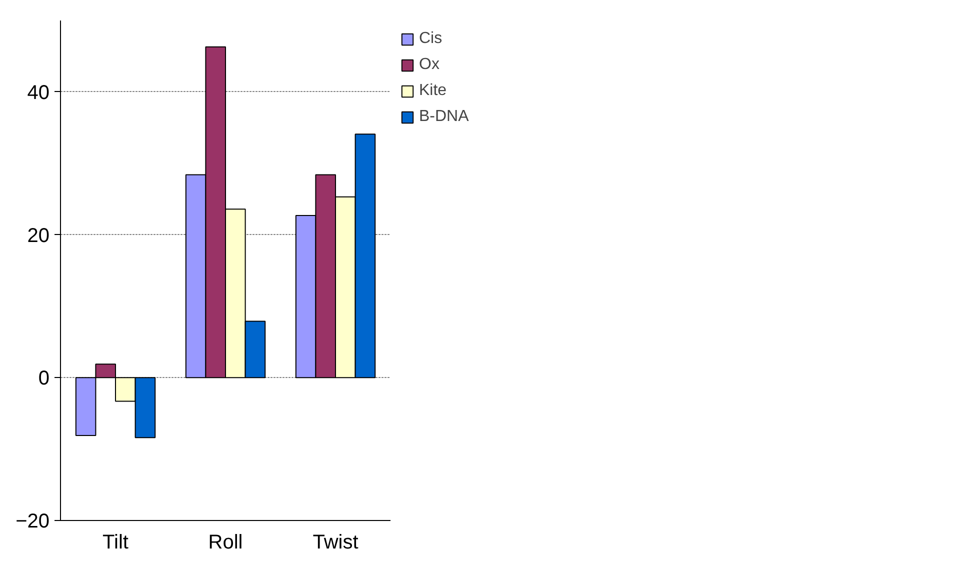 This screenshot has width=971, height=576. I want to click on x-tick-label: Twist, so click(335, 543).